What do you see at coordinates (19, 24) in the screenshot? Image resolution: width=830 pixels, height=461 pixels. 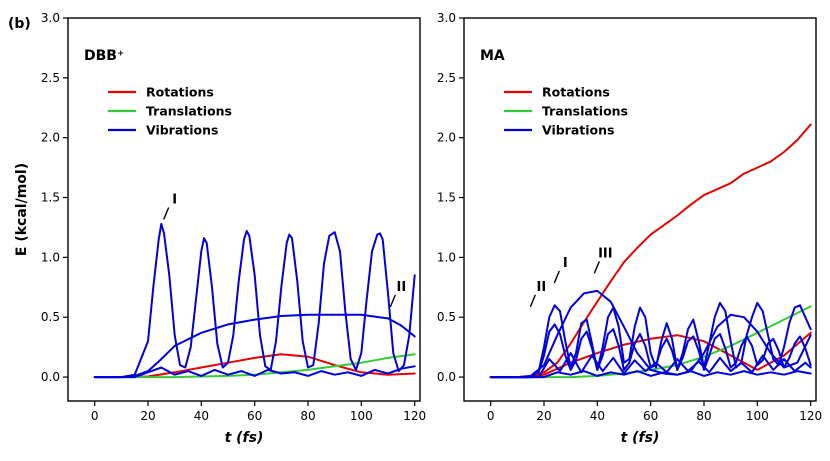 I see `figure-label: (b)` at bounding box center [19, 24].